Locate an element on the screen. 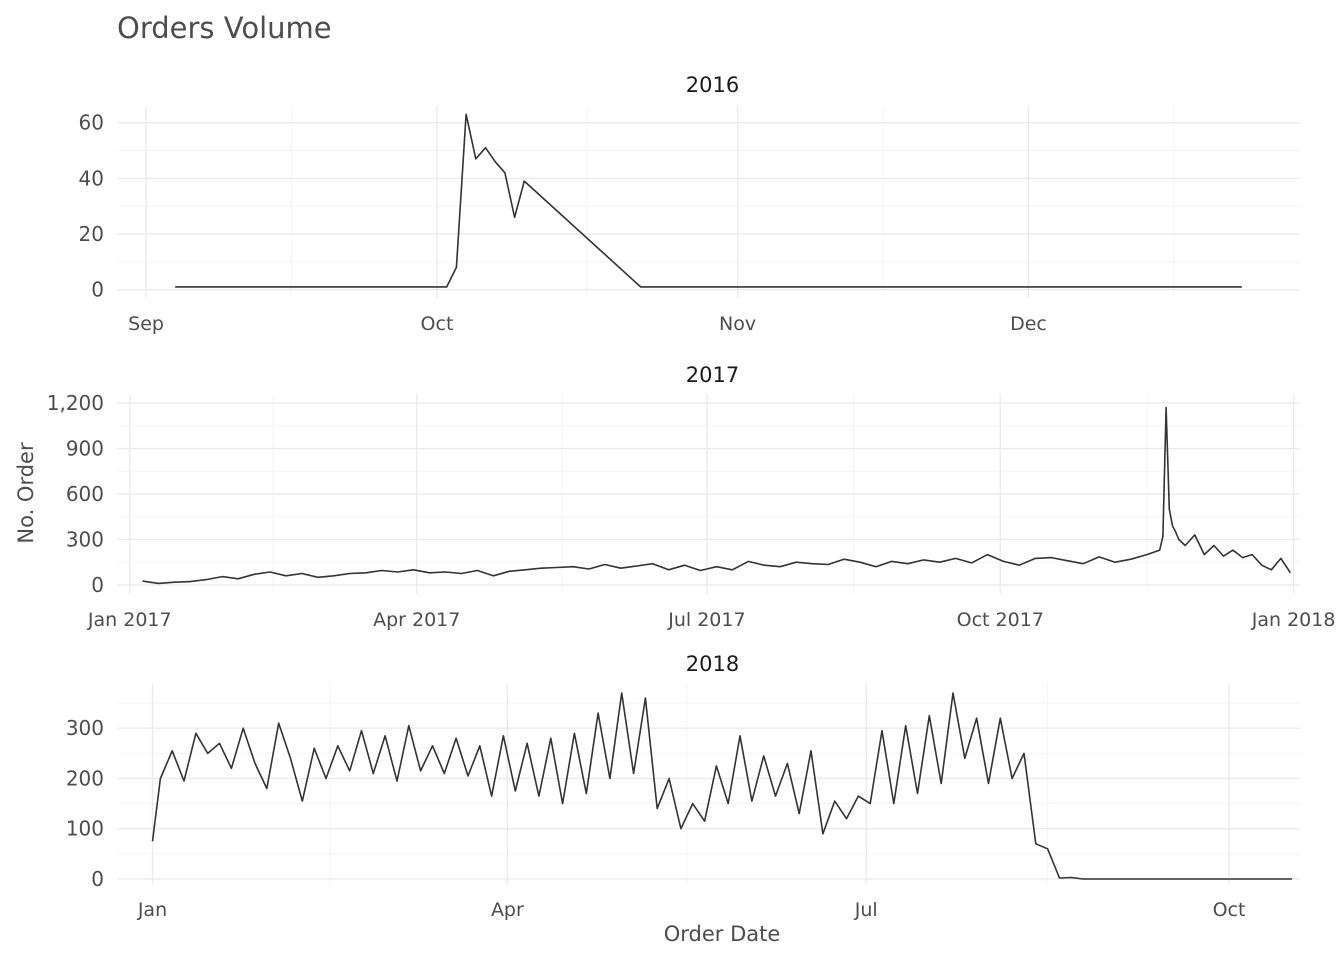 The image size is (1344, 960). x-tick-label: Jan 2017 is located at coordinates (129, 620).